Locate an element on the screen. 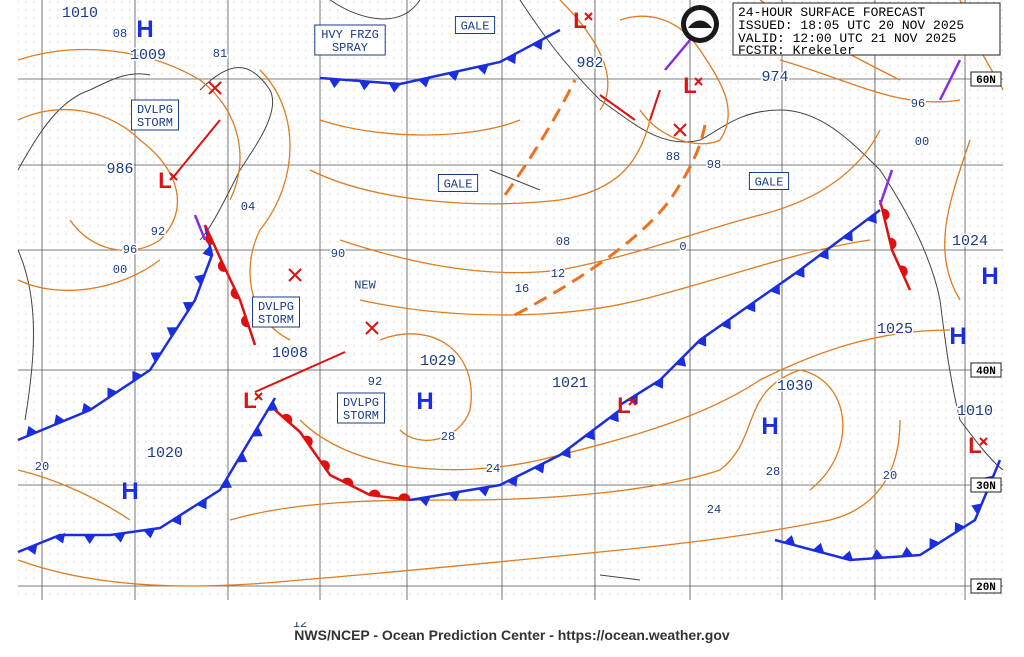 The image size is (1024, 657). lat-label: 20N is located at coordinates (986, 588).